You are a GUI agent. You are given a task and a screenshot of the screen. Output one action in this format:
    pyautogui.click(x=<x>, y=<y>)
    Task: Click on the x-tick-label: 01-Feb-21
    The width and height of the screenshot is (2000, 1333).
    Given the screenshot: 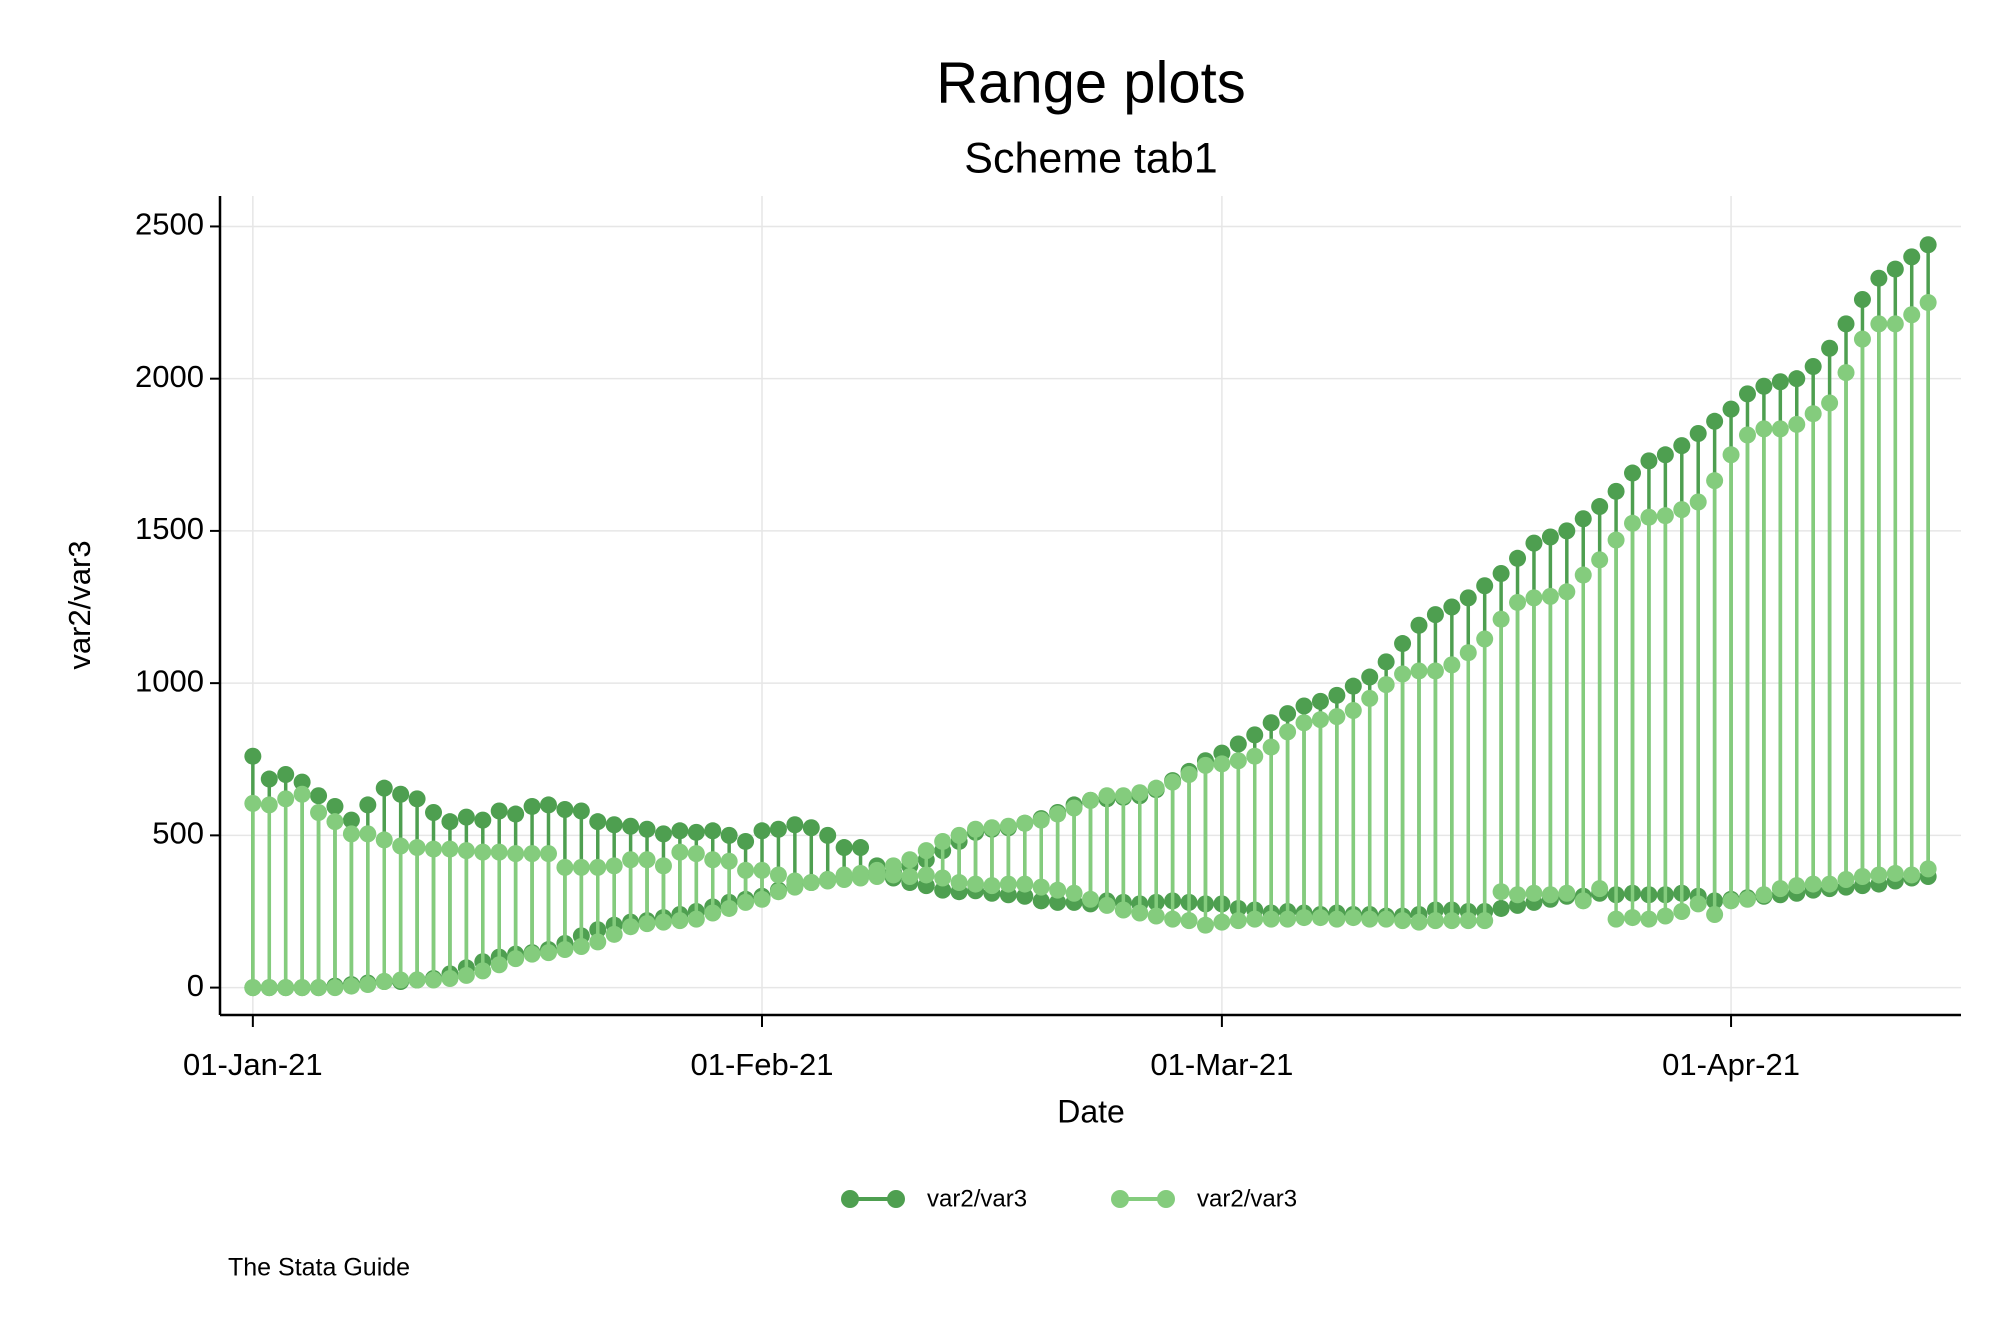 What is the action you would take?
    pyautogui.click(x=761, y=1064)
    